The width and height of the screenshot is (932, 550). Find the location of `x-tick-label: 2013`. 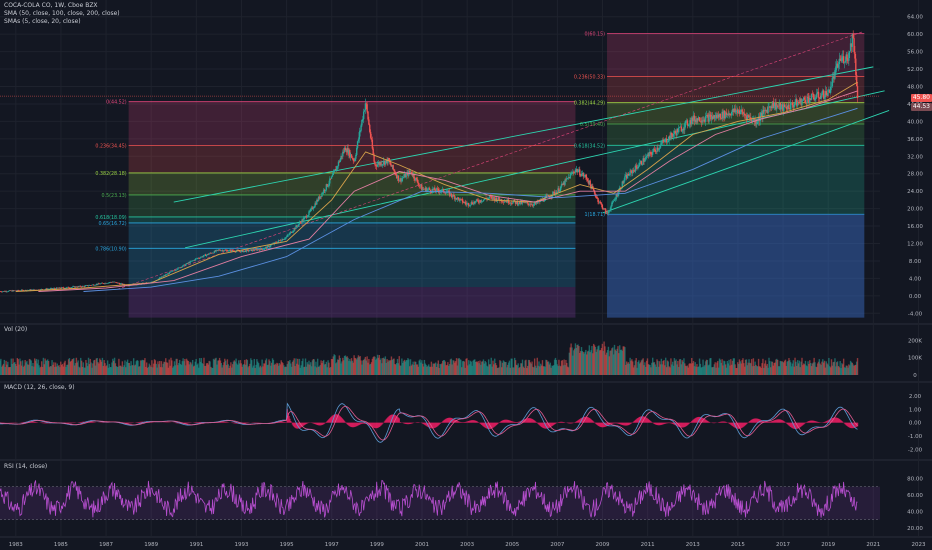

x-tick-label: 2013 is located at coordinates (693, 545).